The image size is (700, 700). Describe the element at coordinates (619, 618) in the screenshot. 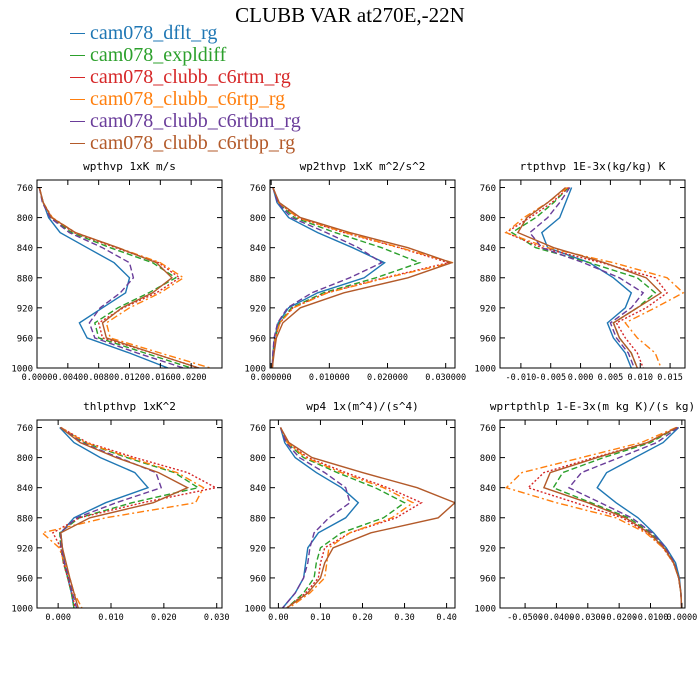

I see `x-tick-label: -0.0200` at that location.